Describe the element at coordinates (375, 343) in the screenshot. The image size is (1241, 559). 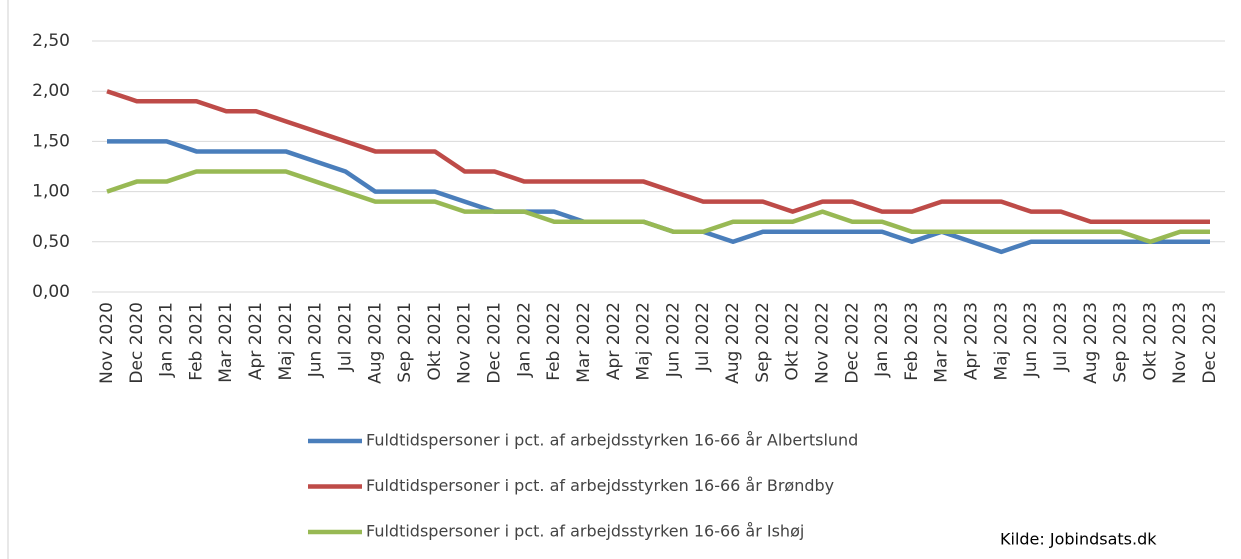
I see `x-tick-label: Aug 2021` at that location.